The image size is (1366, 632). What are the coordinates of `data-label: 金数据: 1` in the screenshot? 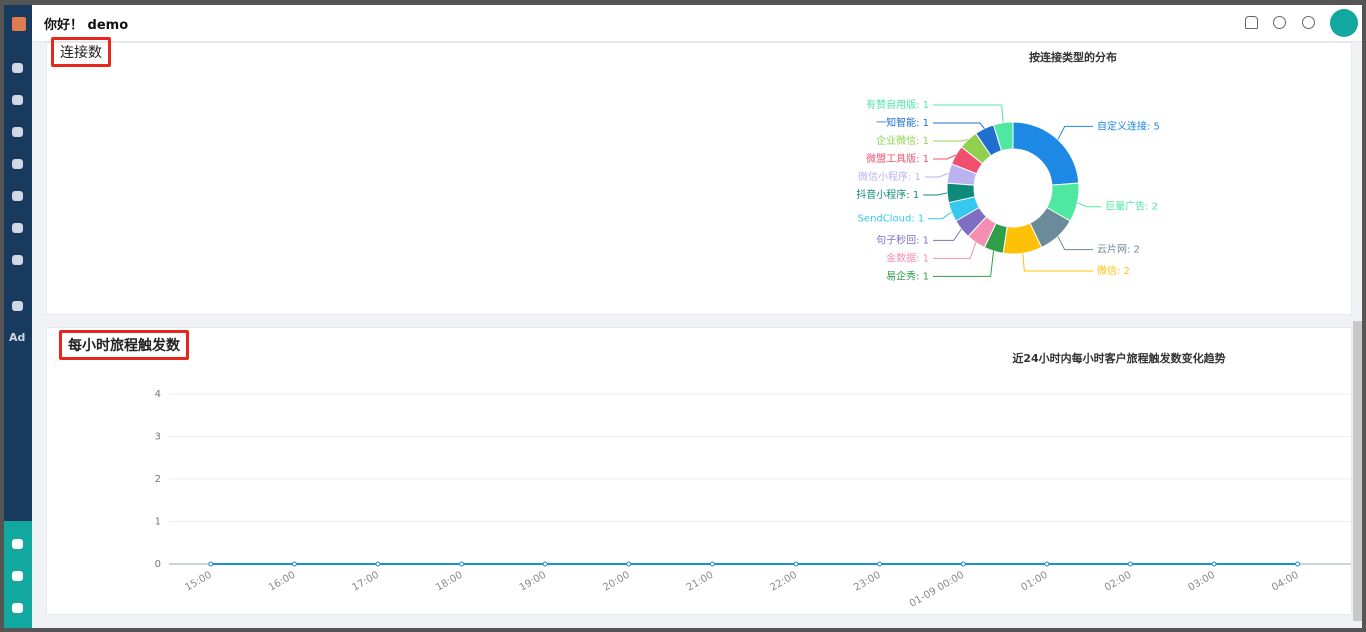 It's located at (907, 257).